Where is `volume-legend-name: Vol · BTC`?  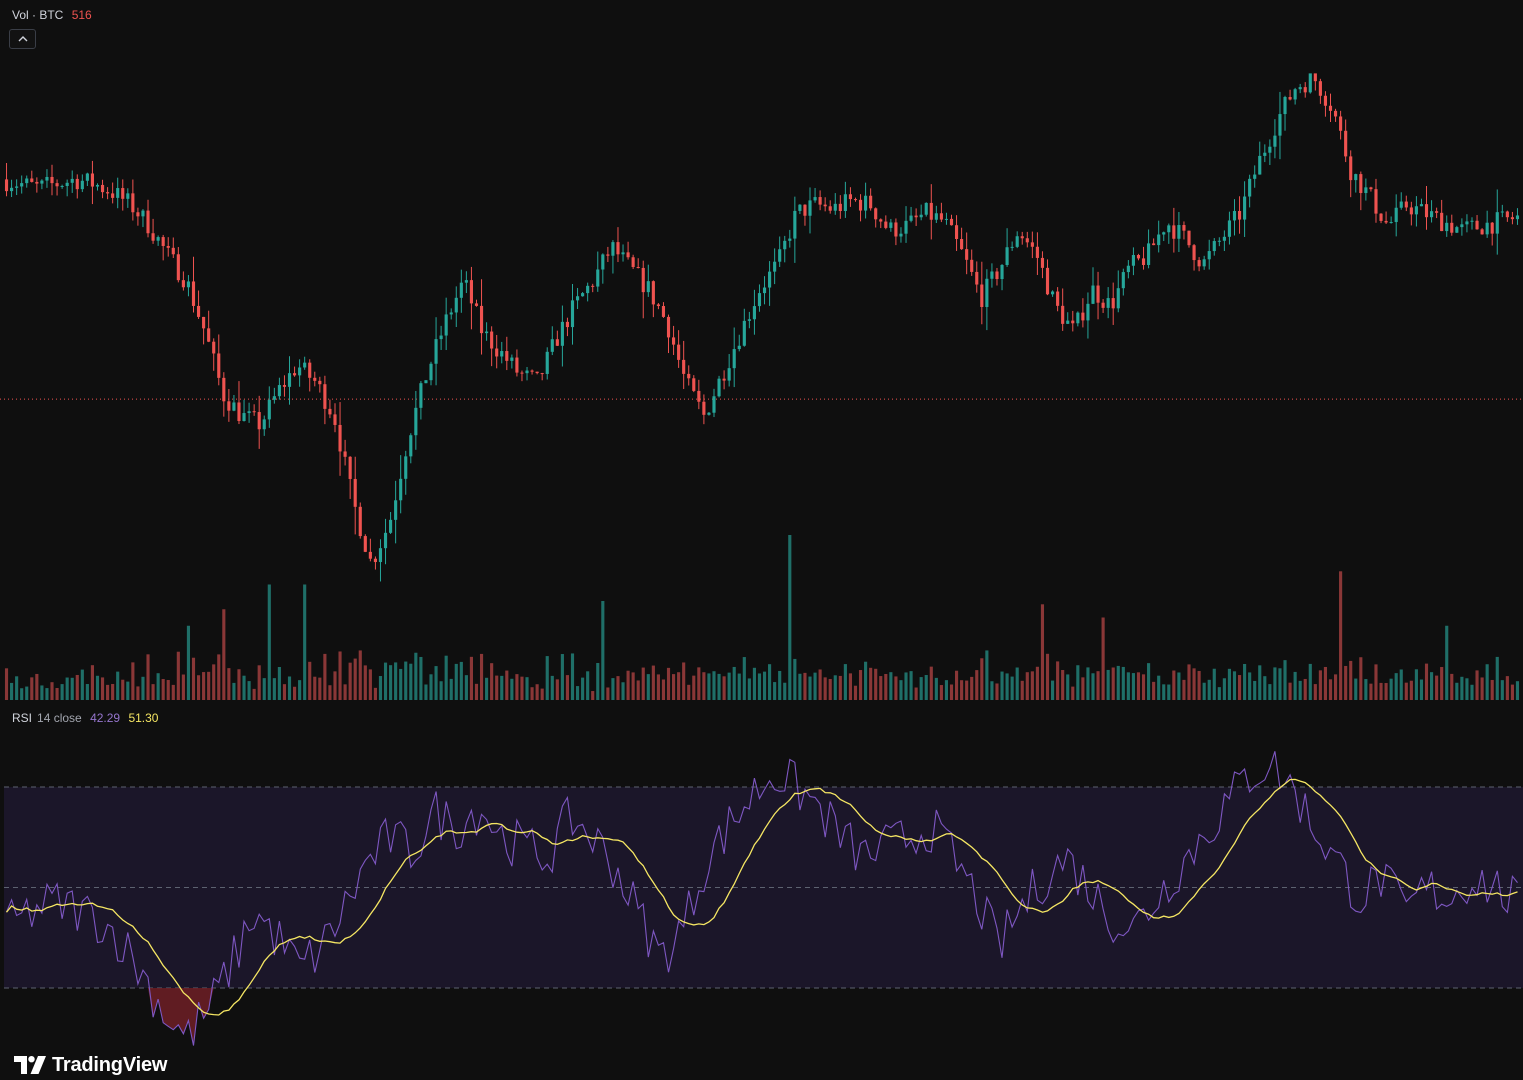
volume-legend-name: Vol · BTC is located at coordinates (38, 15).